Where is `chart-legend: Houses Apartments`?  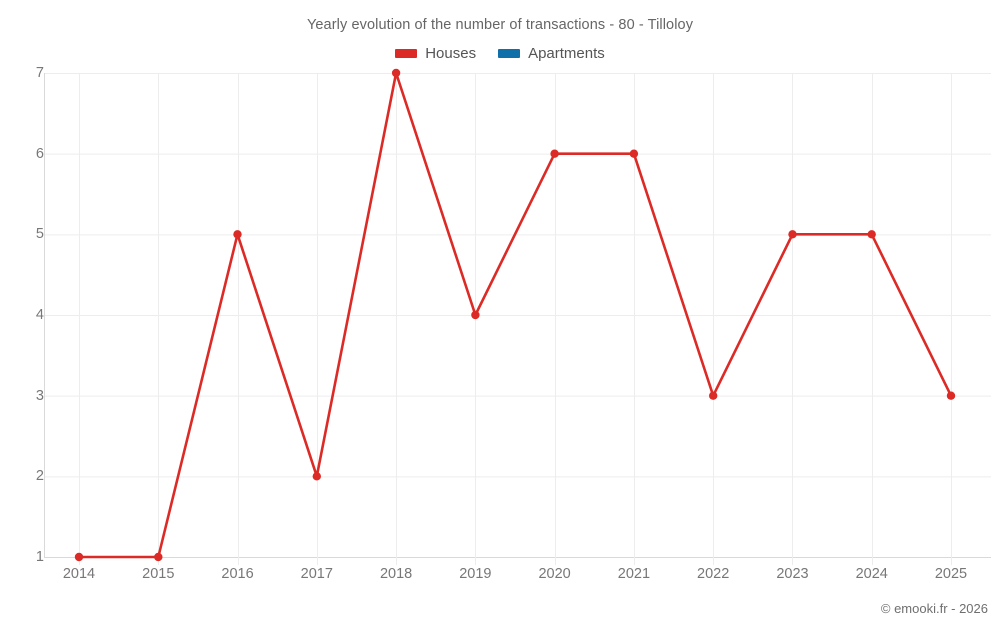 chart-legend: Houses Apartments is located at coordinates (500, 53).